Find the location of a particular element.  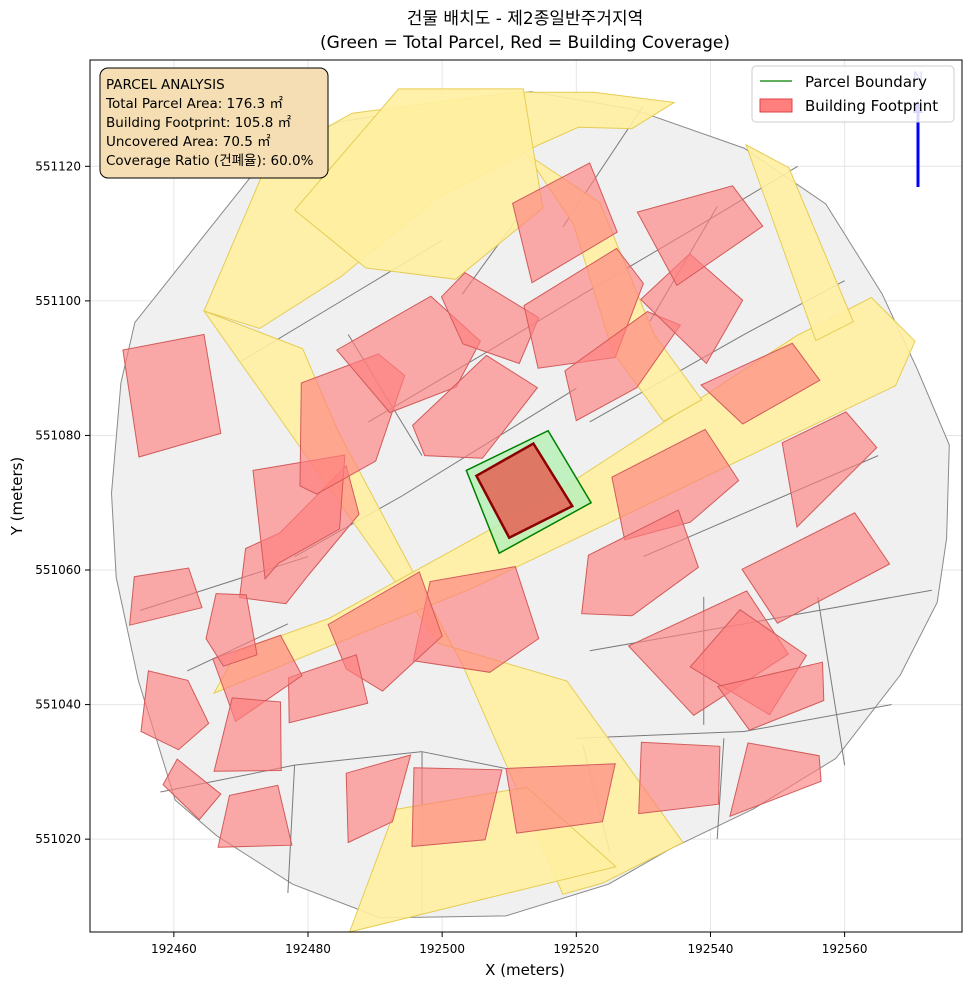

info-box-background is located at coordinates (214, 123).